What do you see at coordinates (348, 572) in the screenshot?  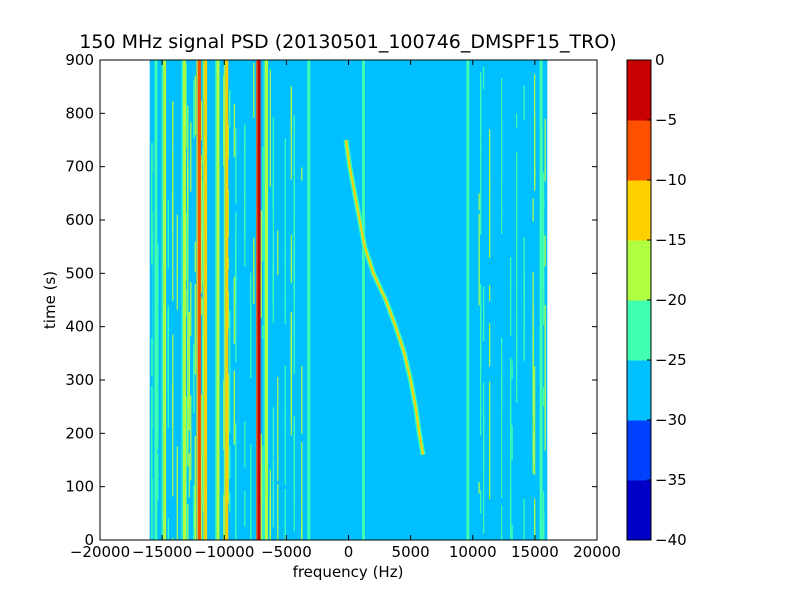 I see `x-axis-label: frequency (Hz)` at bounding box center [348, 572].